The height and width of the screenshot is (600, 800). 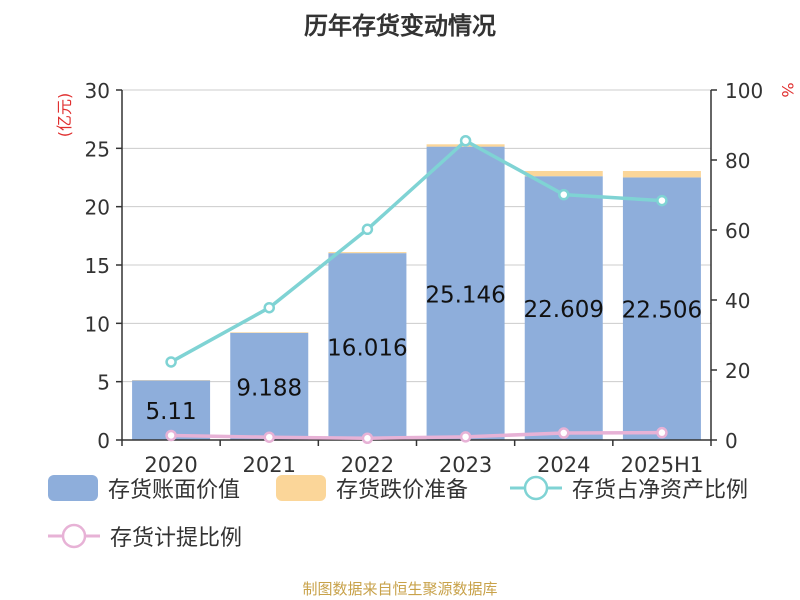 I want to click on y-left-tick-label: 10, so click(x=97, y=324).